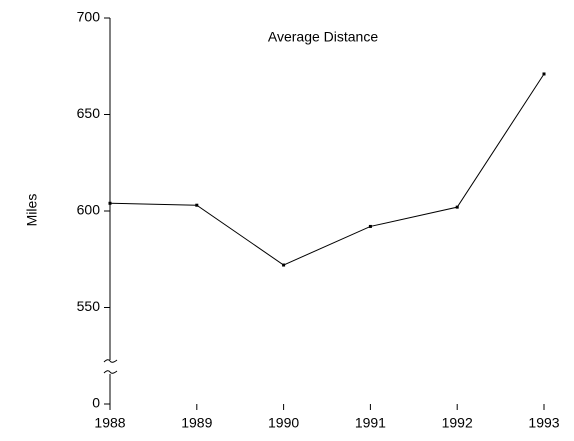 The height and width of the screenshot is (441, 574). I want to click on chart-title: Average Distance, so click(323, 37).